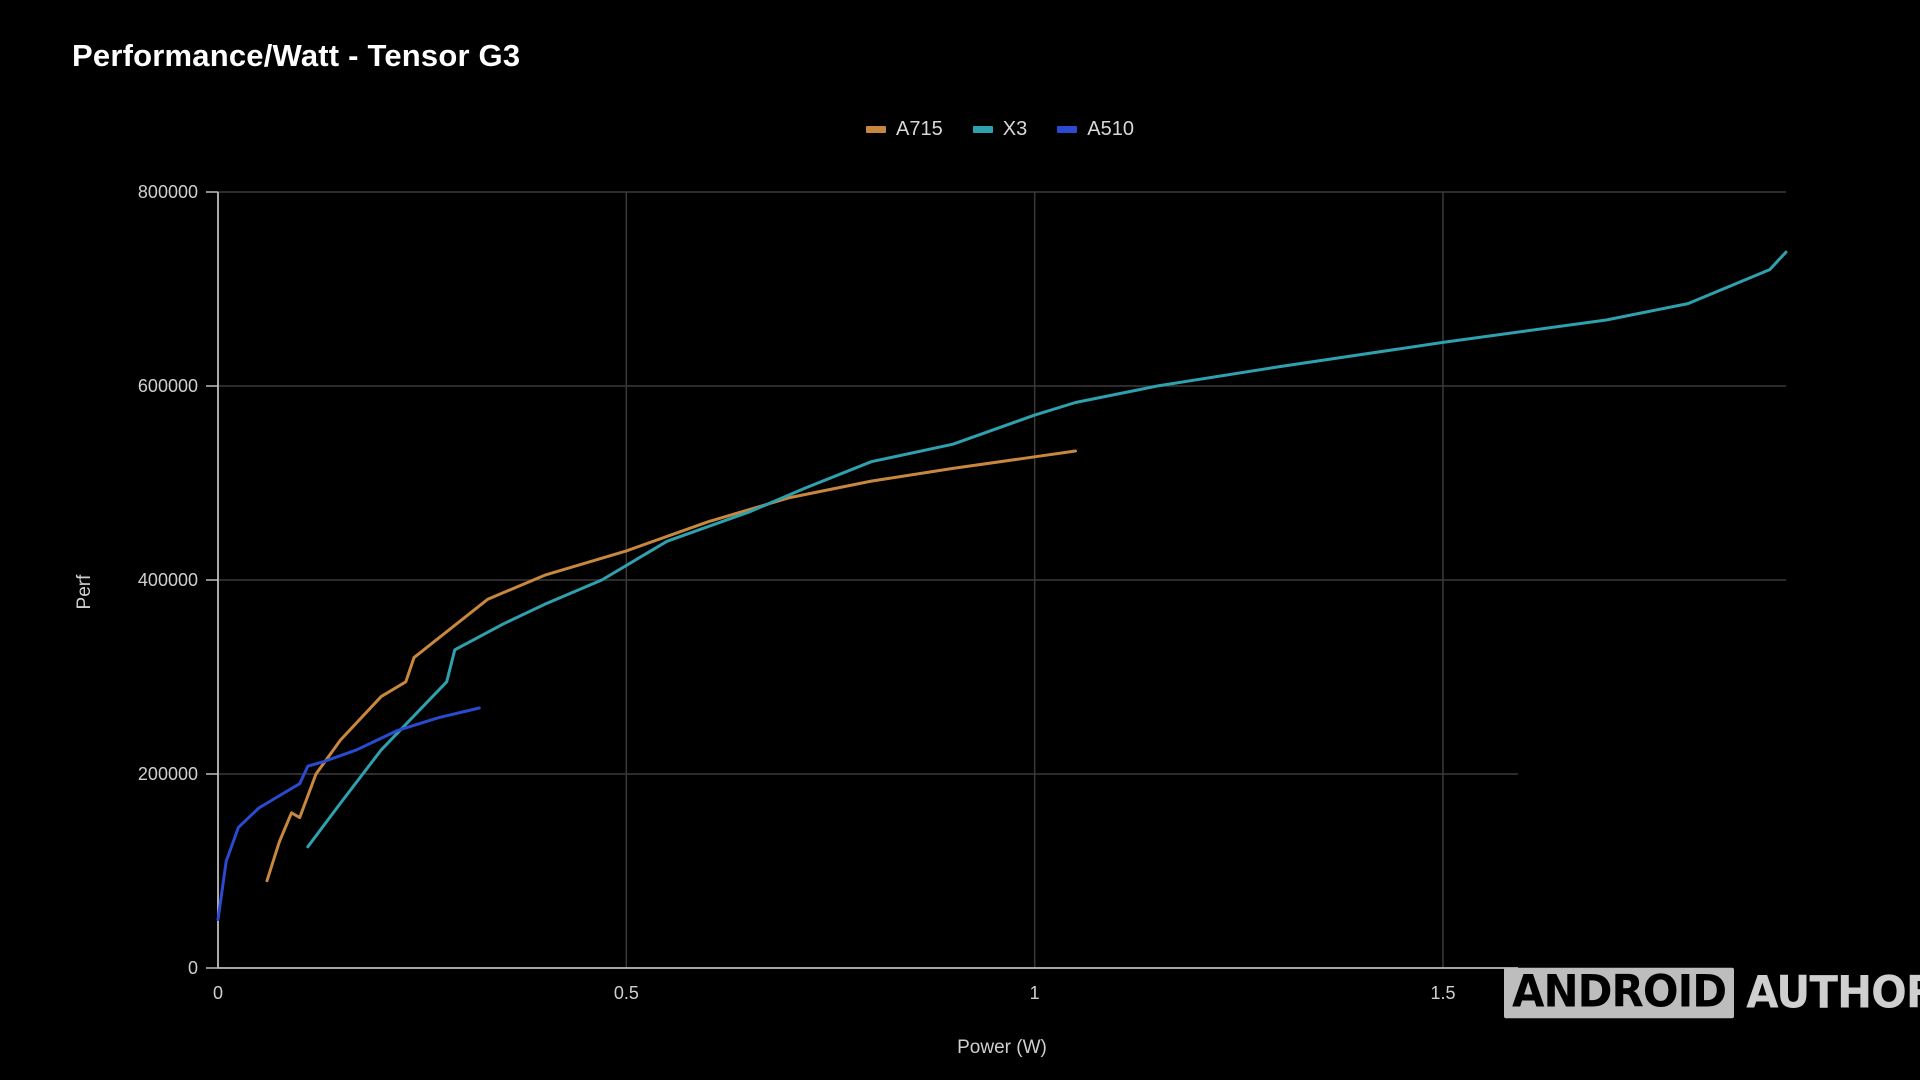  Describe the element at coordinates (1442, 993) in the screenshot. I see `x-tick-label-3: 1.5` at that location.